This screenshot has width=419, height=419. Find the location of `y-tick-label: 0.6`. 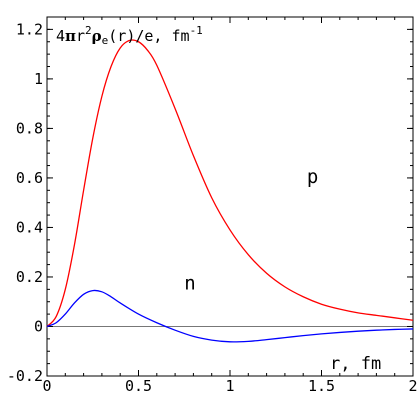

y-tick-label: 0.6 is located at coordinates (29, 178).